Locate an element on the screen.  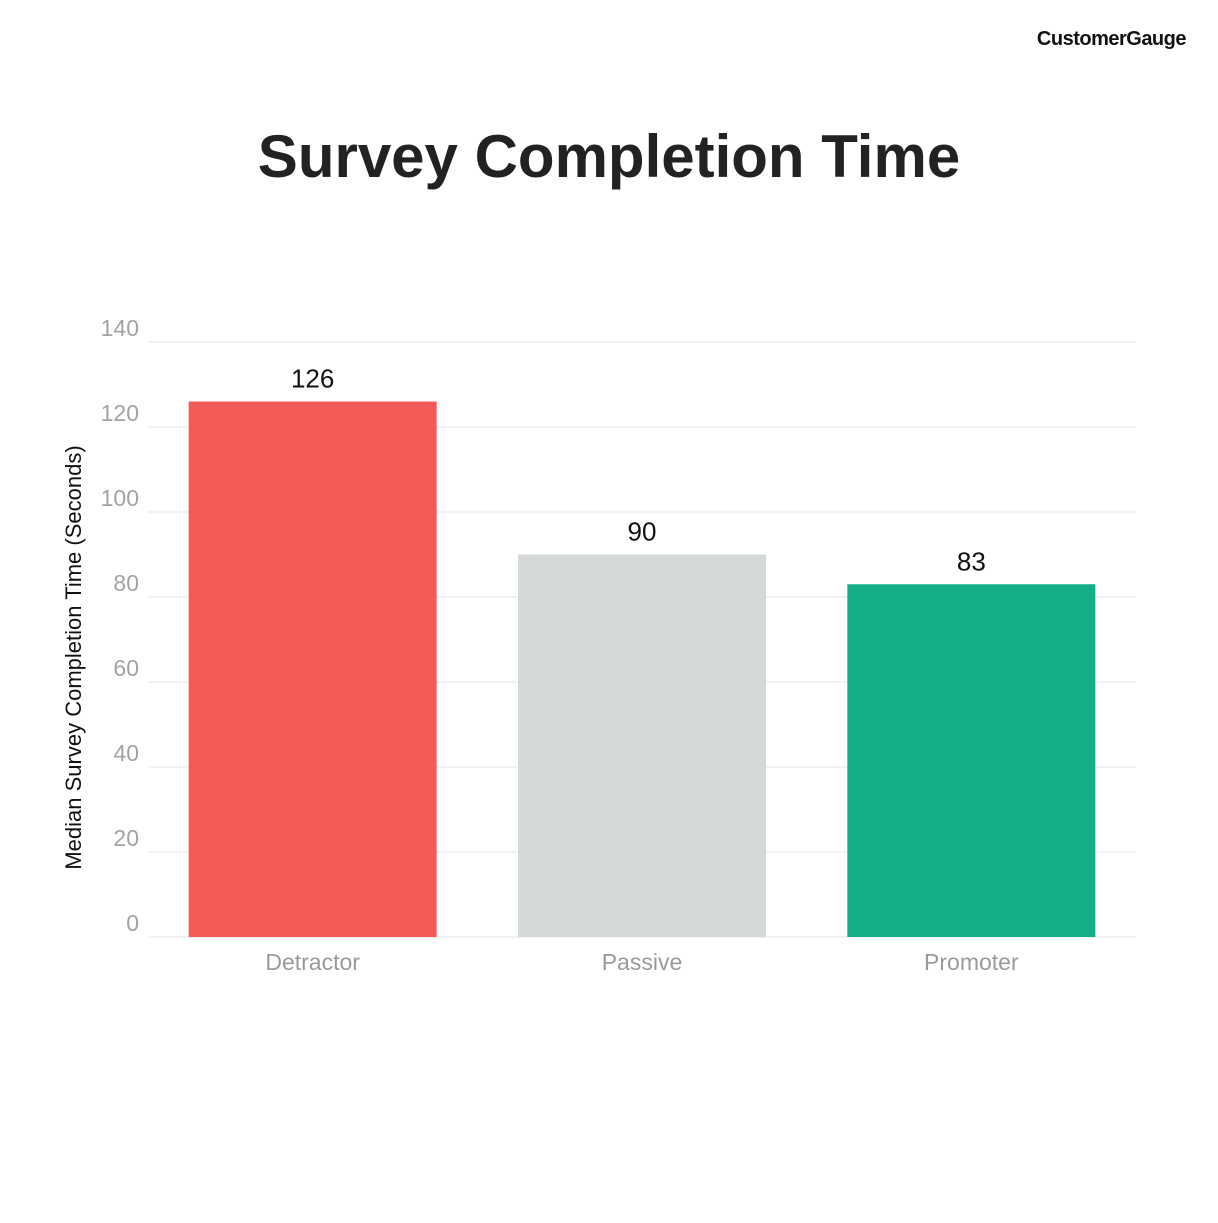
x-tick-label-promoter: Promoter is located at coordinates (971, 962).